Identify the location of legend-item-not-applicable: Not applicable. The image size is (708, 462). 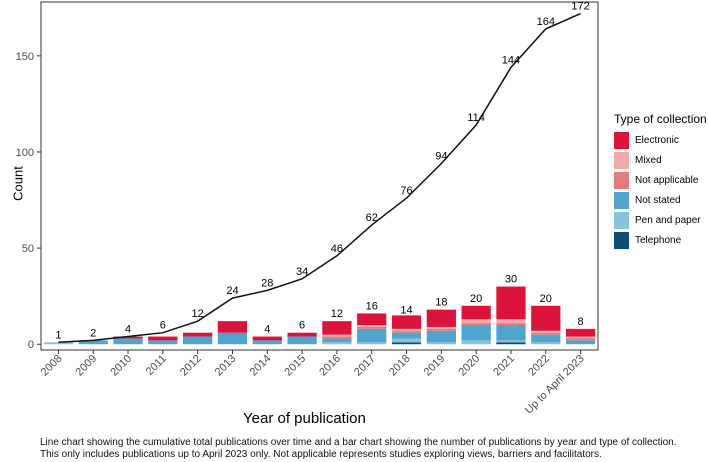
(660, 180).